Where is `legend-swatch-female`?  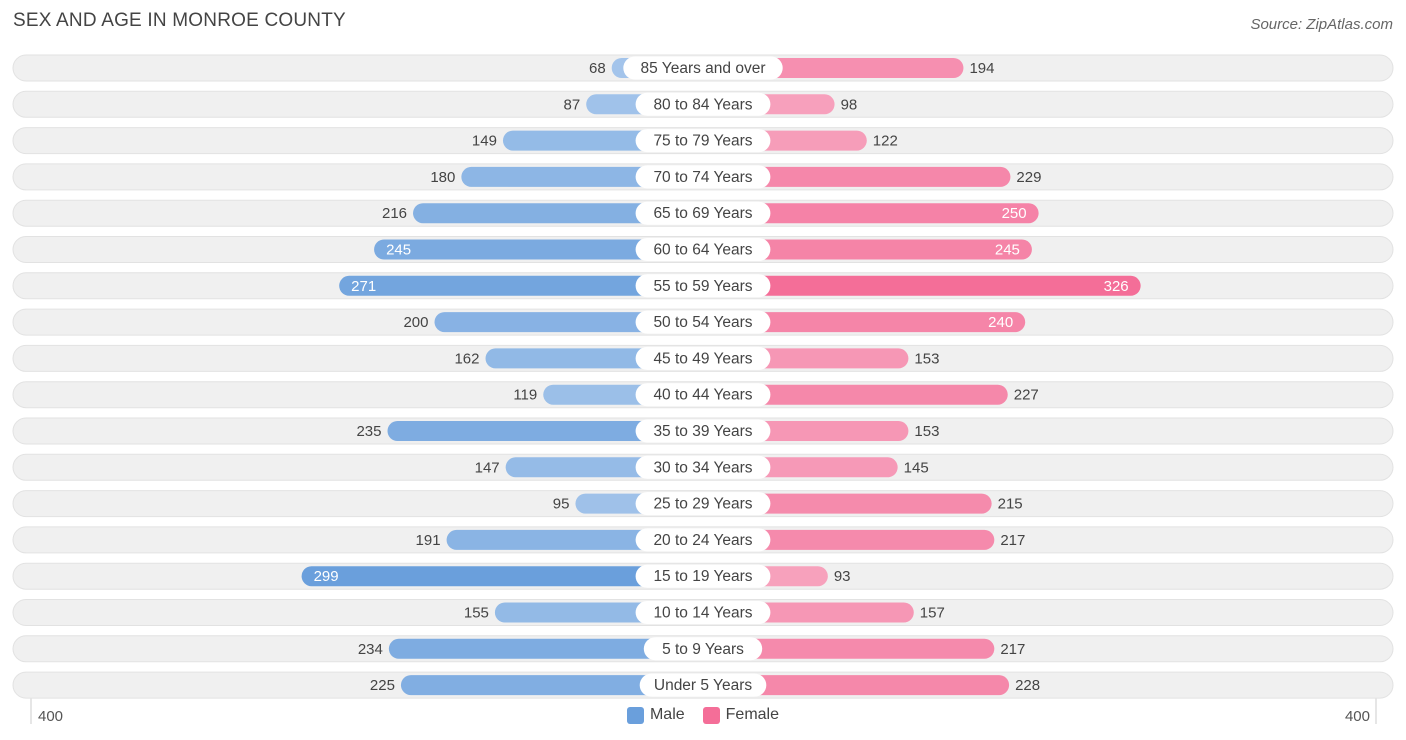 legend-swatch-female is located at coordinates (711, 715).